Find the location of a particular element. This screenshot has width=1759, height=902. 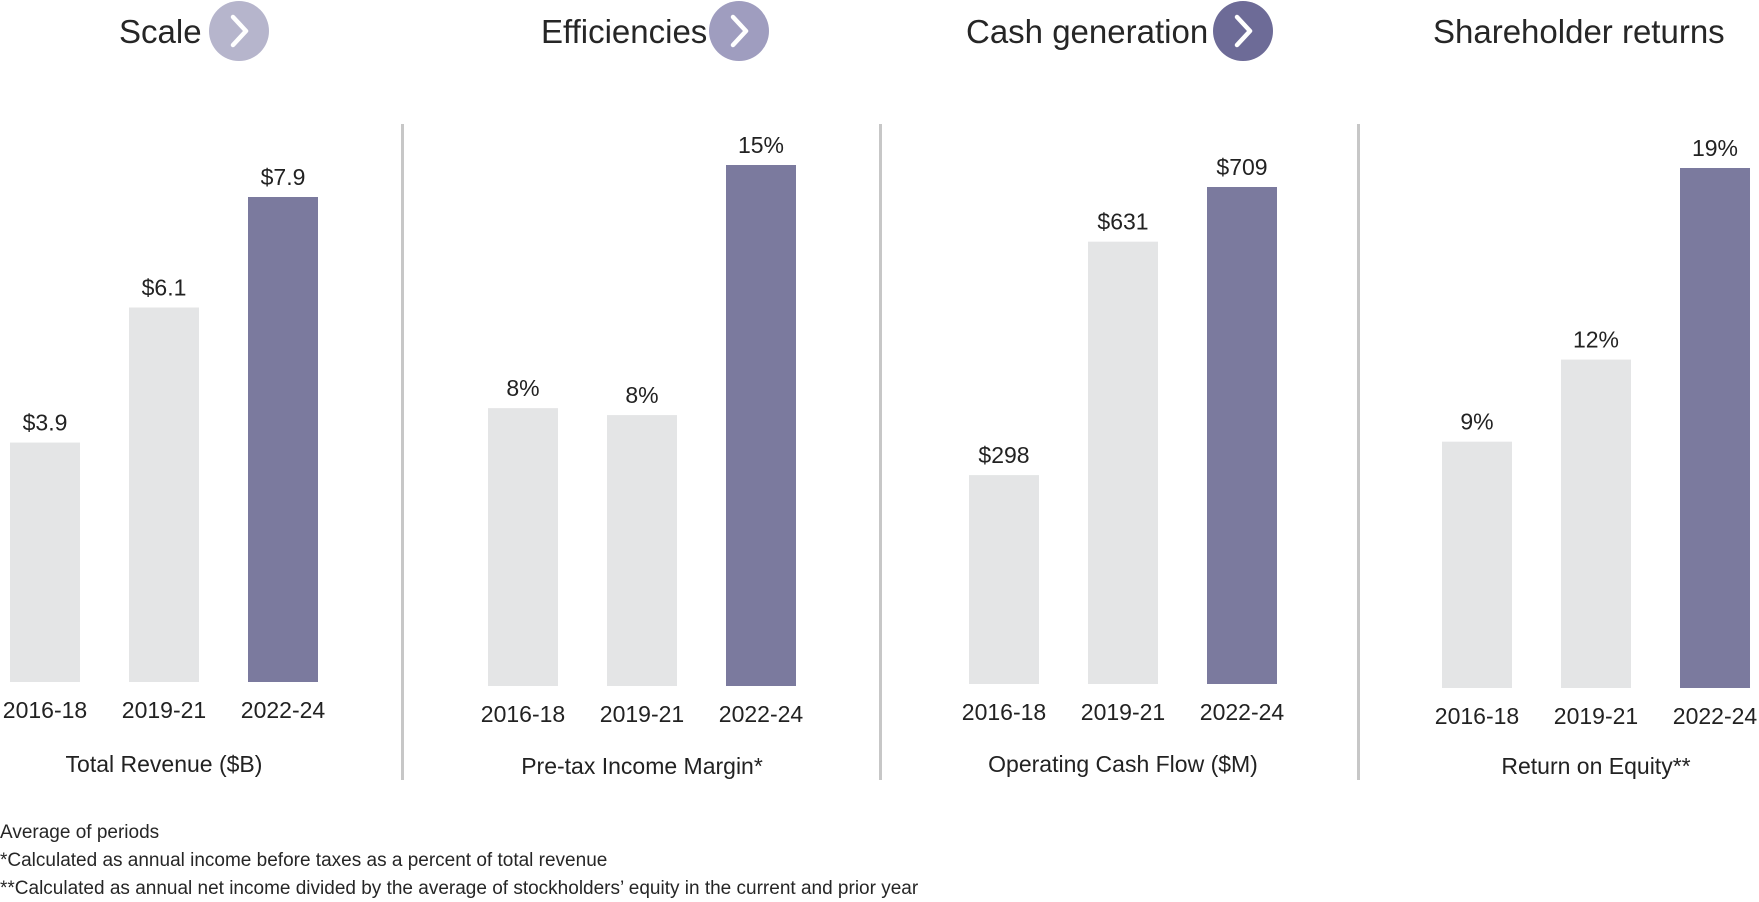

axis-label: Return on Equity** is located at coordinates (1595, 766).